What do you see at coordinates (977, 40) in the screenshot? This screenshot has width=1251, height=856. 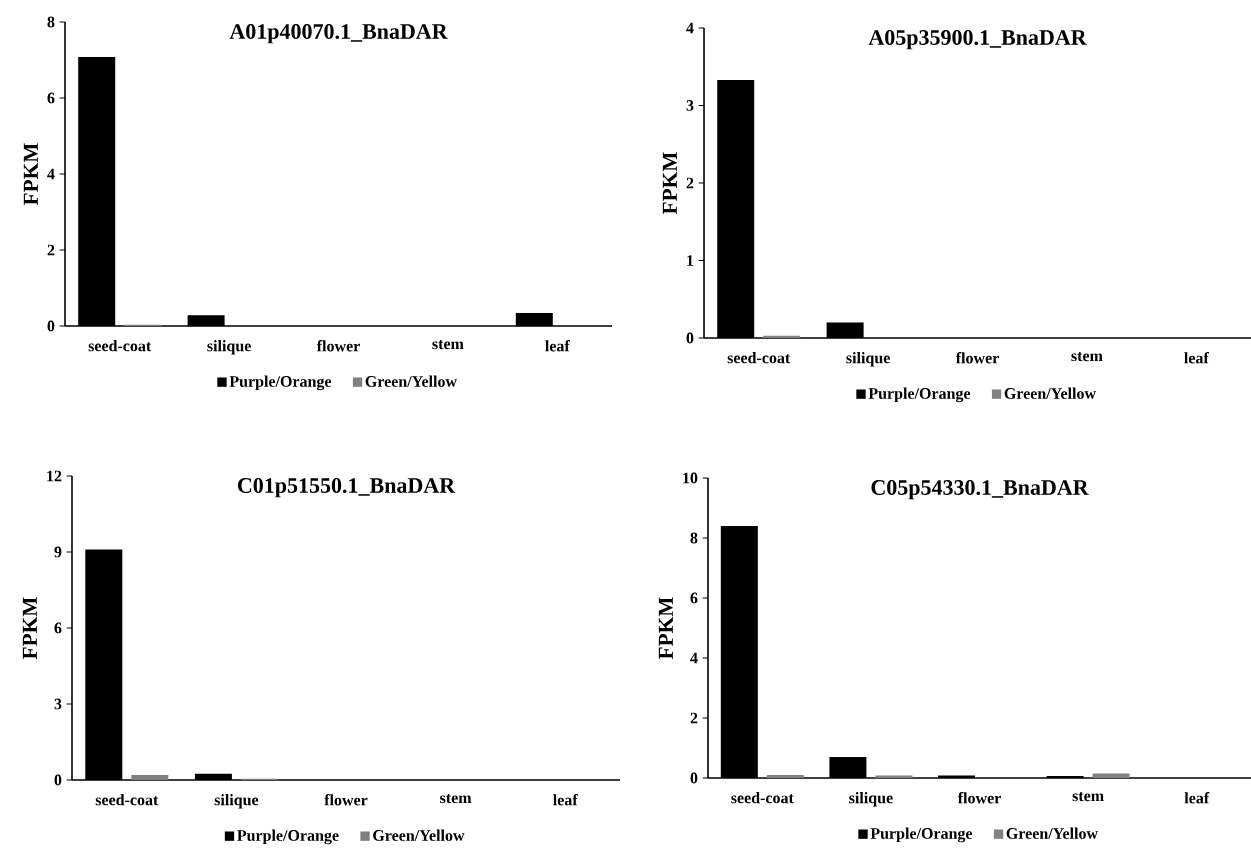 I see `chart-title: A05p35900.1_BnaDAR` at bounding box center [977, 40].